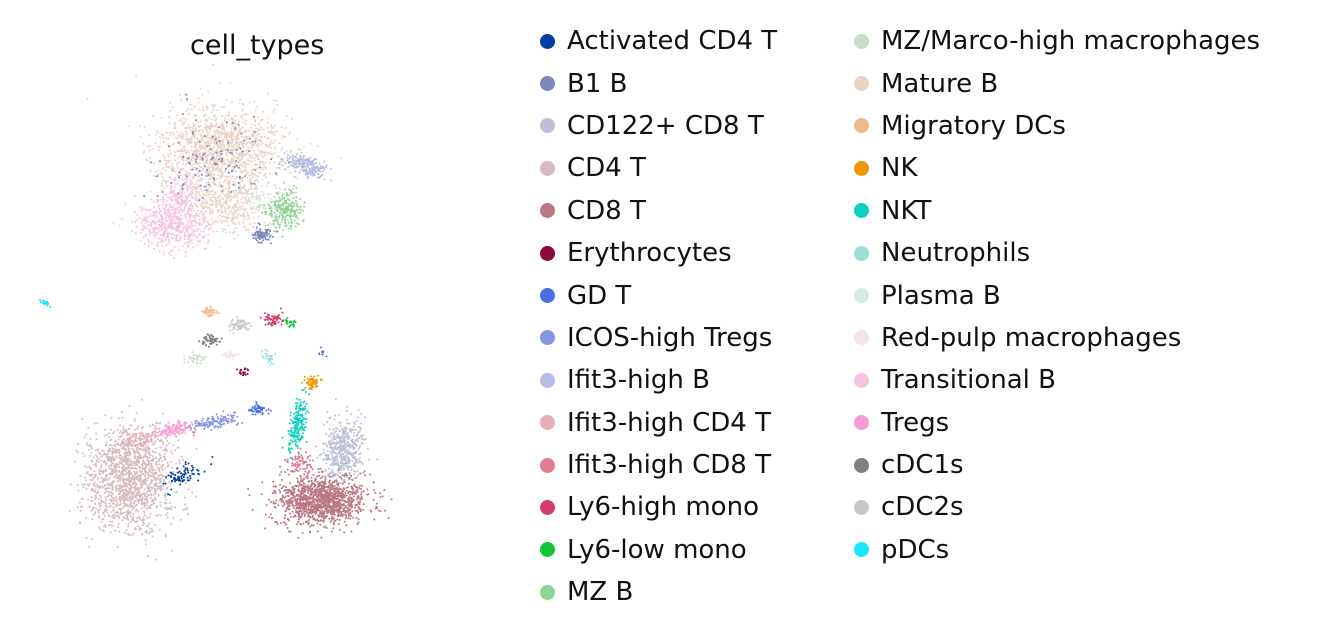 This screenshot has height=632, width=1326. Describe the element at coordinates (899, 168) in the screenshot. I see `legend-label: NK` at that location.